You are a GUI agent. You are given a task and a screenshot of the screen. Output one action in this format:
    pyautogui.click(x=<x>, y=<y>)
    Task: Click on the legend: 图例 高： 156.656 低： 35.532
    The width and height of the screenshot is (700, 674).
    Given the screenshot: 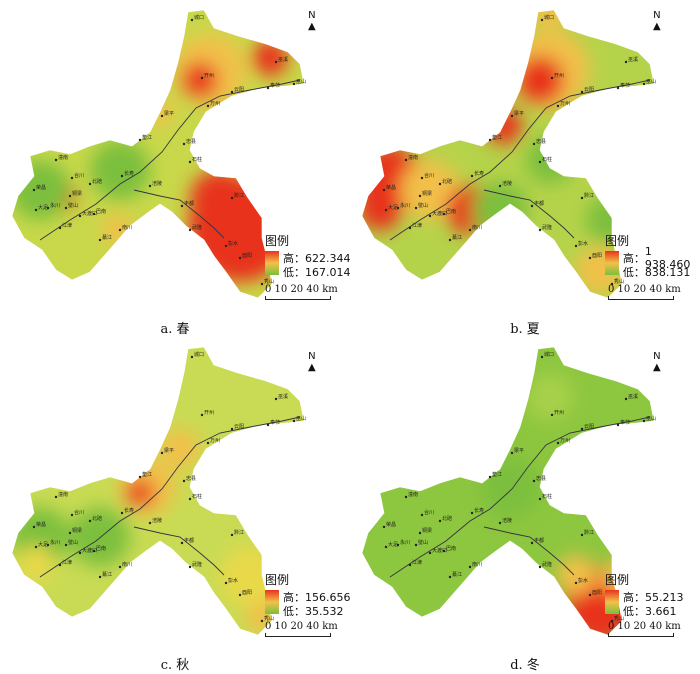 What is the action you would take?
    pyautogui.click(x=308, y=595)
    